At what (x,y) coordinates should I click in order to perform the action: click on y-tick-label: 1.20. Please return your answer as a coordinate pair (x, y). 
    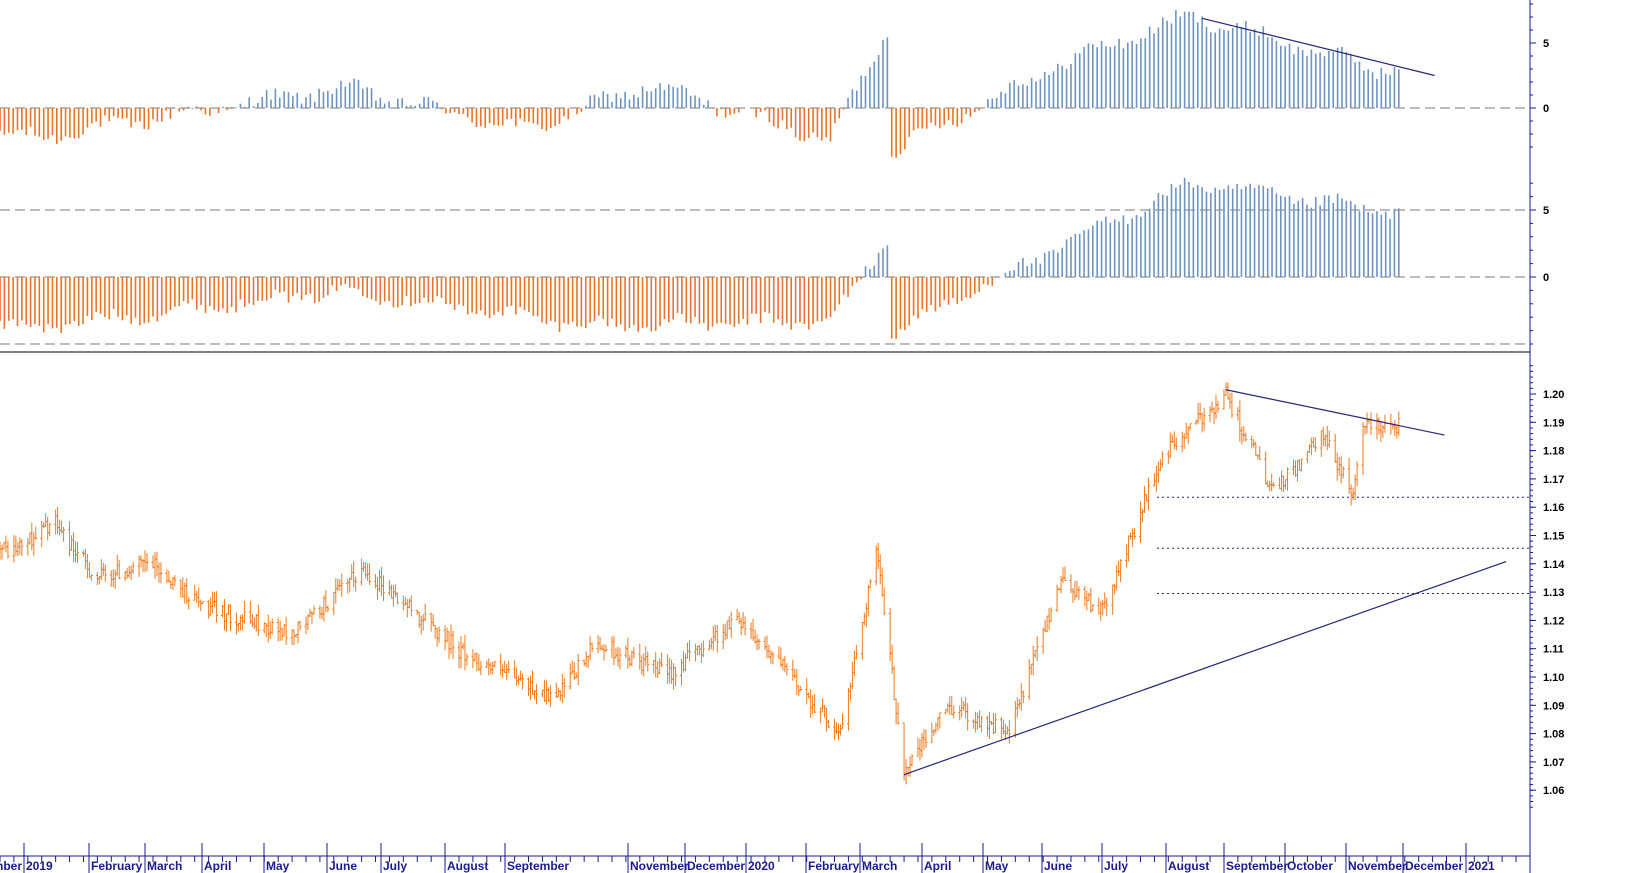
    Looking at the image, I should click on (1553, 395).